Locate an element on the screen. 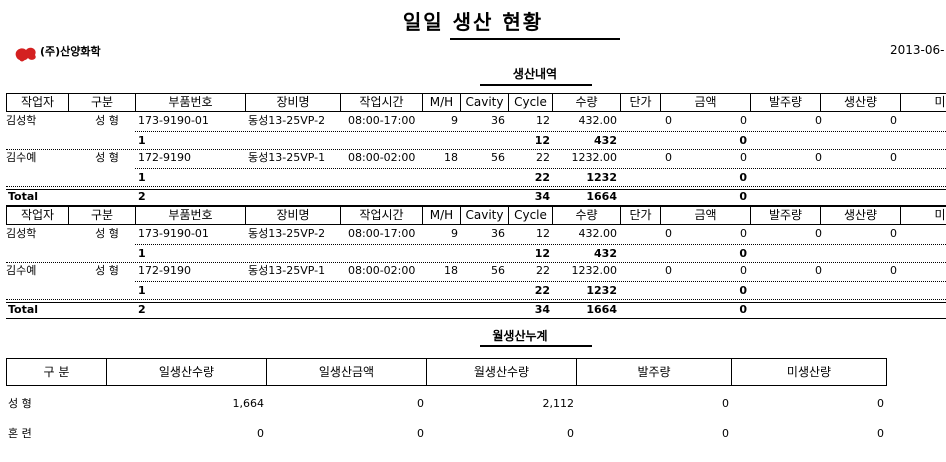  data-cell: 김수예 is located at coordinates (21, 270).